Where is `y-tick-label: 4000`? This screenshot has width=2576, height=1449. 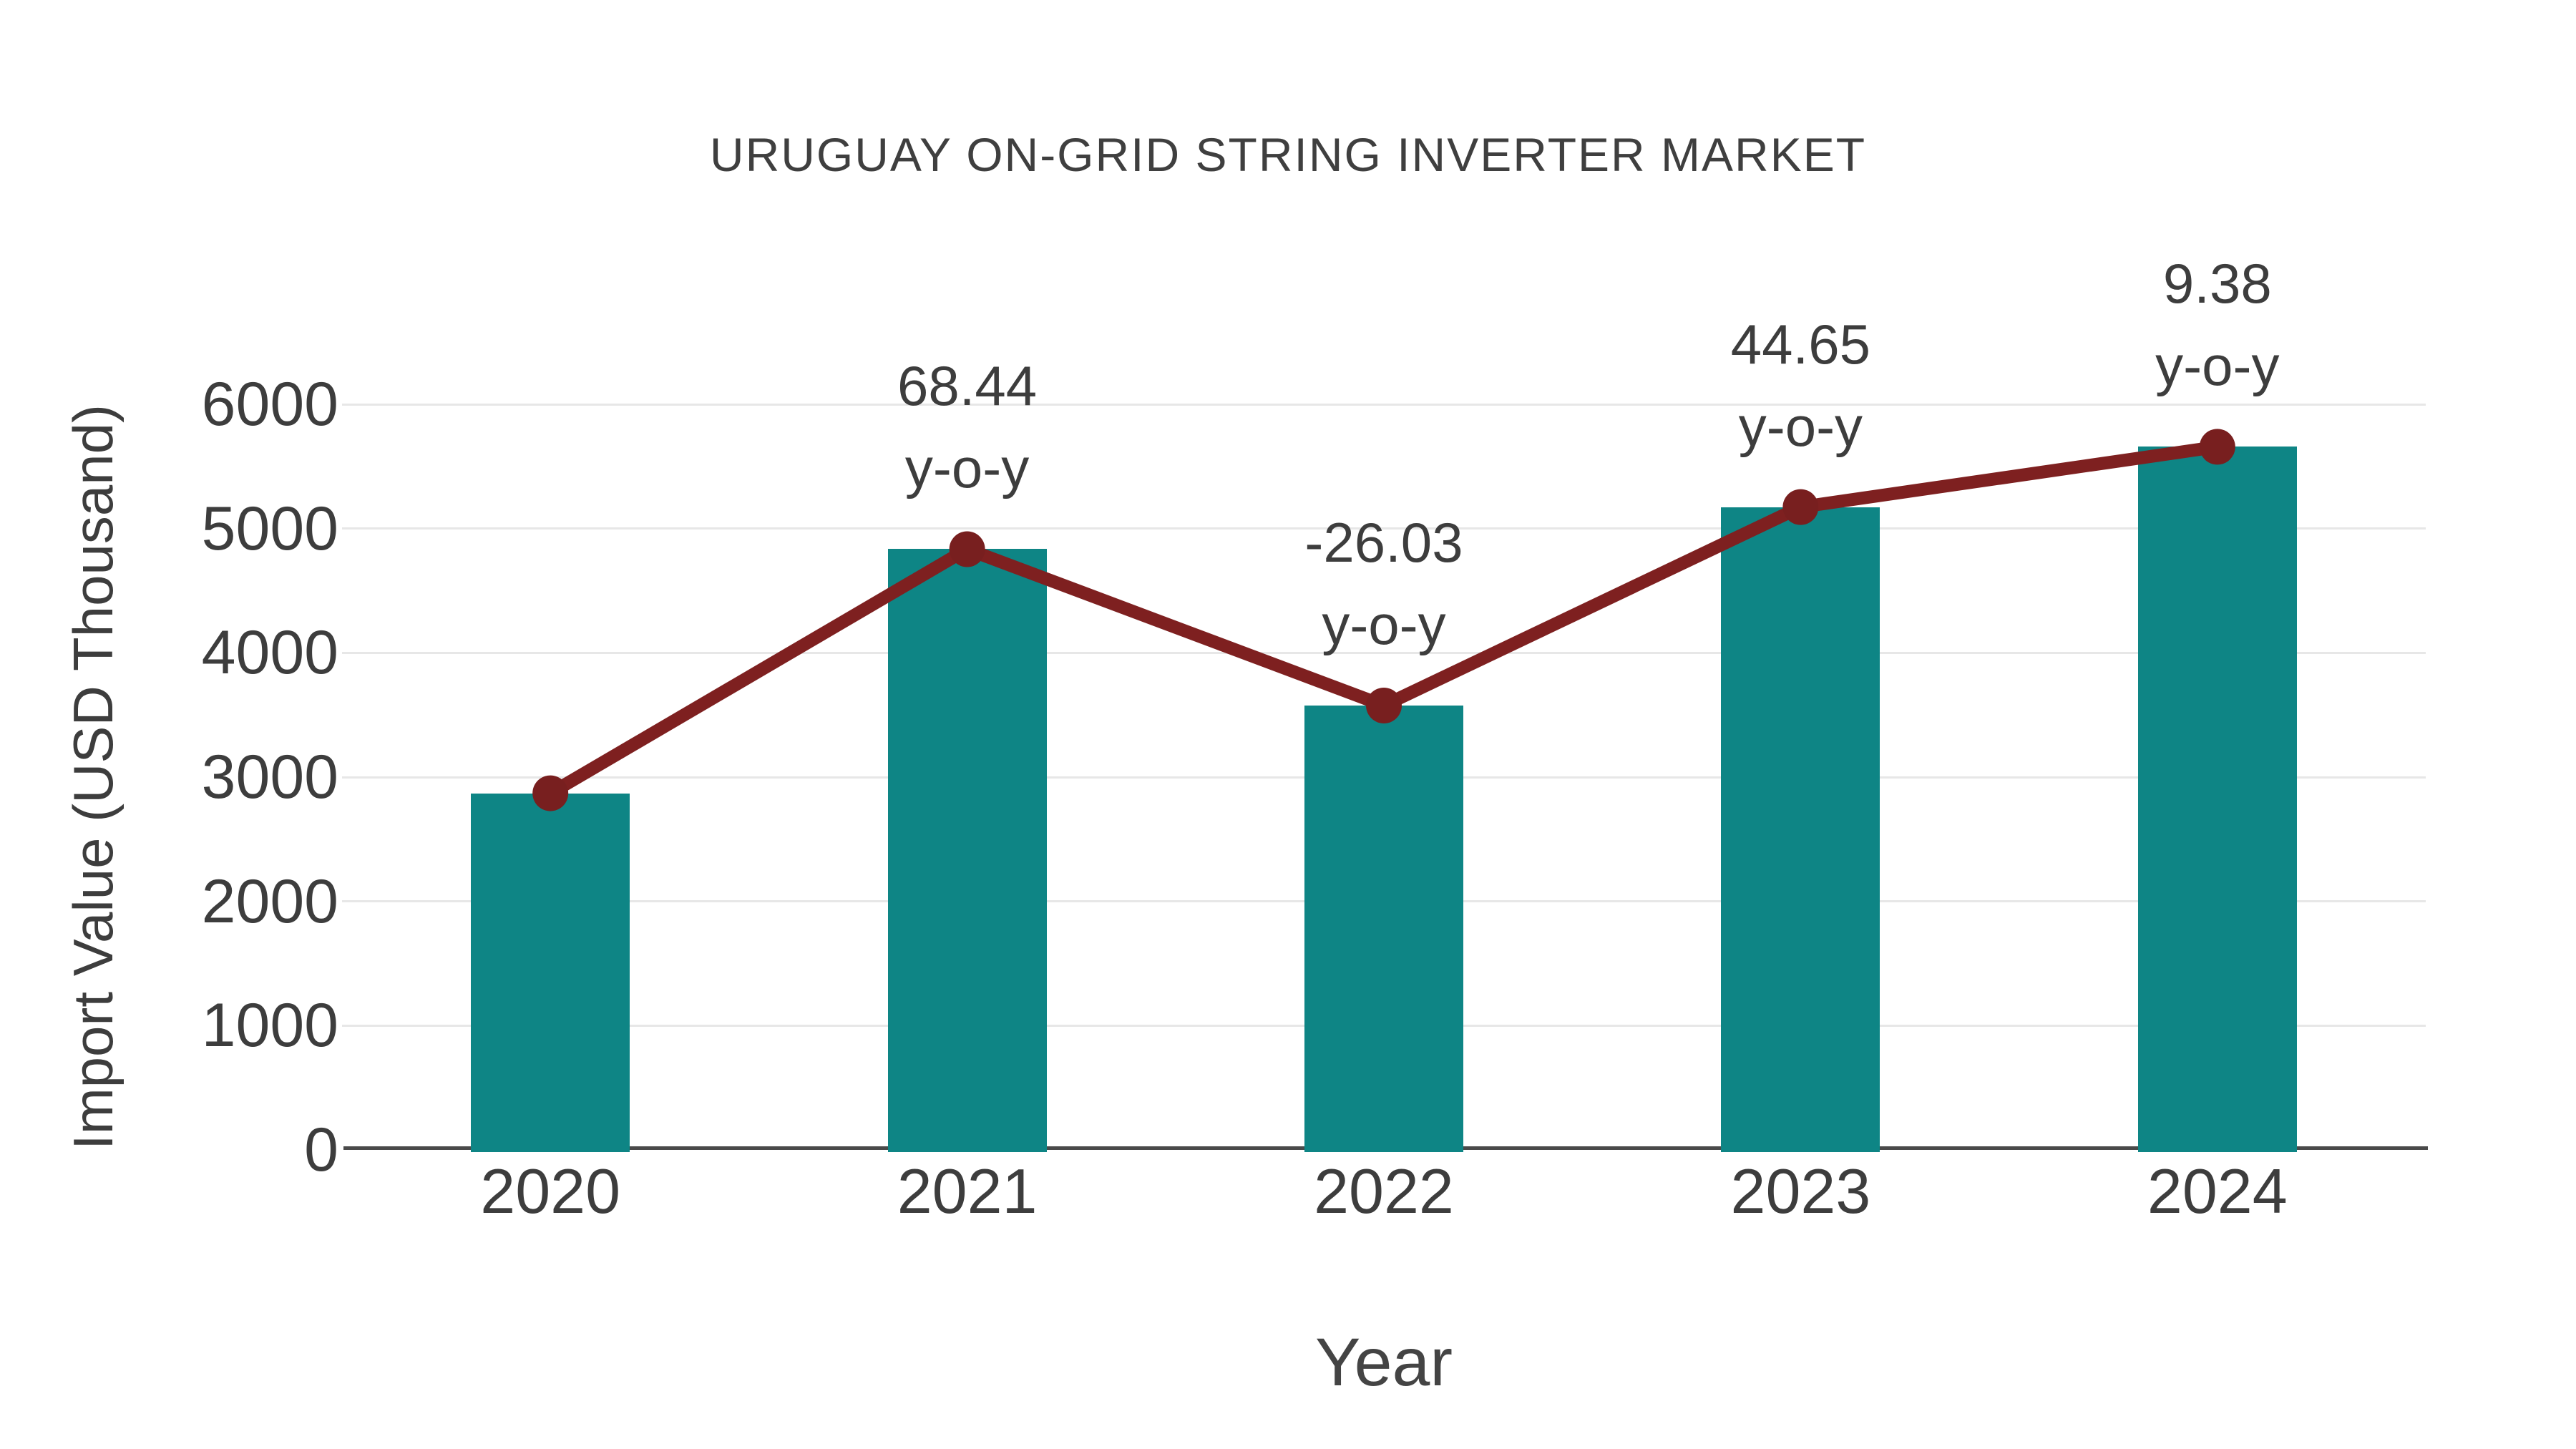 y-tick-label: 4000 is located at coordinates (269, 653).